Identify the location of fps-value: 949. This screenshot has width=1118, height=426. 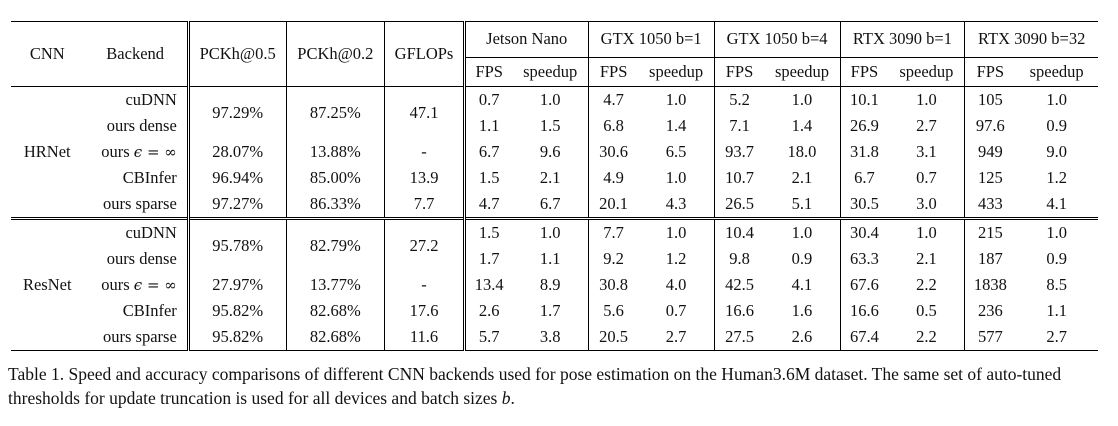
(990, 151).